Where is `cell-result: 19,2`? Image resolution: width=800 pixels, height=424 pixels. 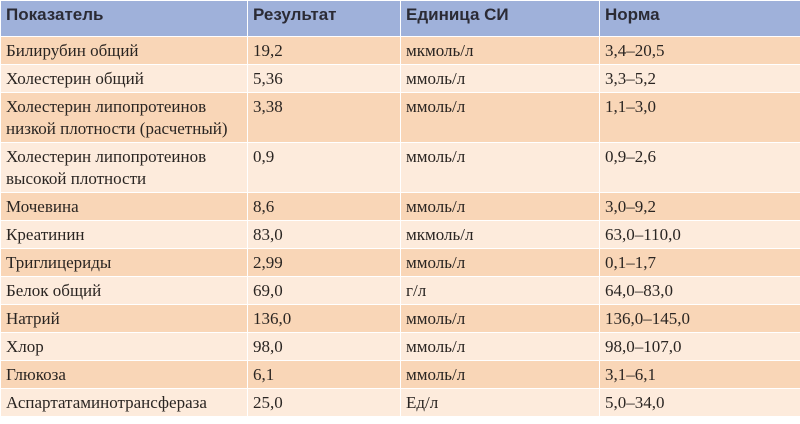
cell-result: 19,2 is located at coordinates (324, 50).